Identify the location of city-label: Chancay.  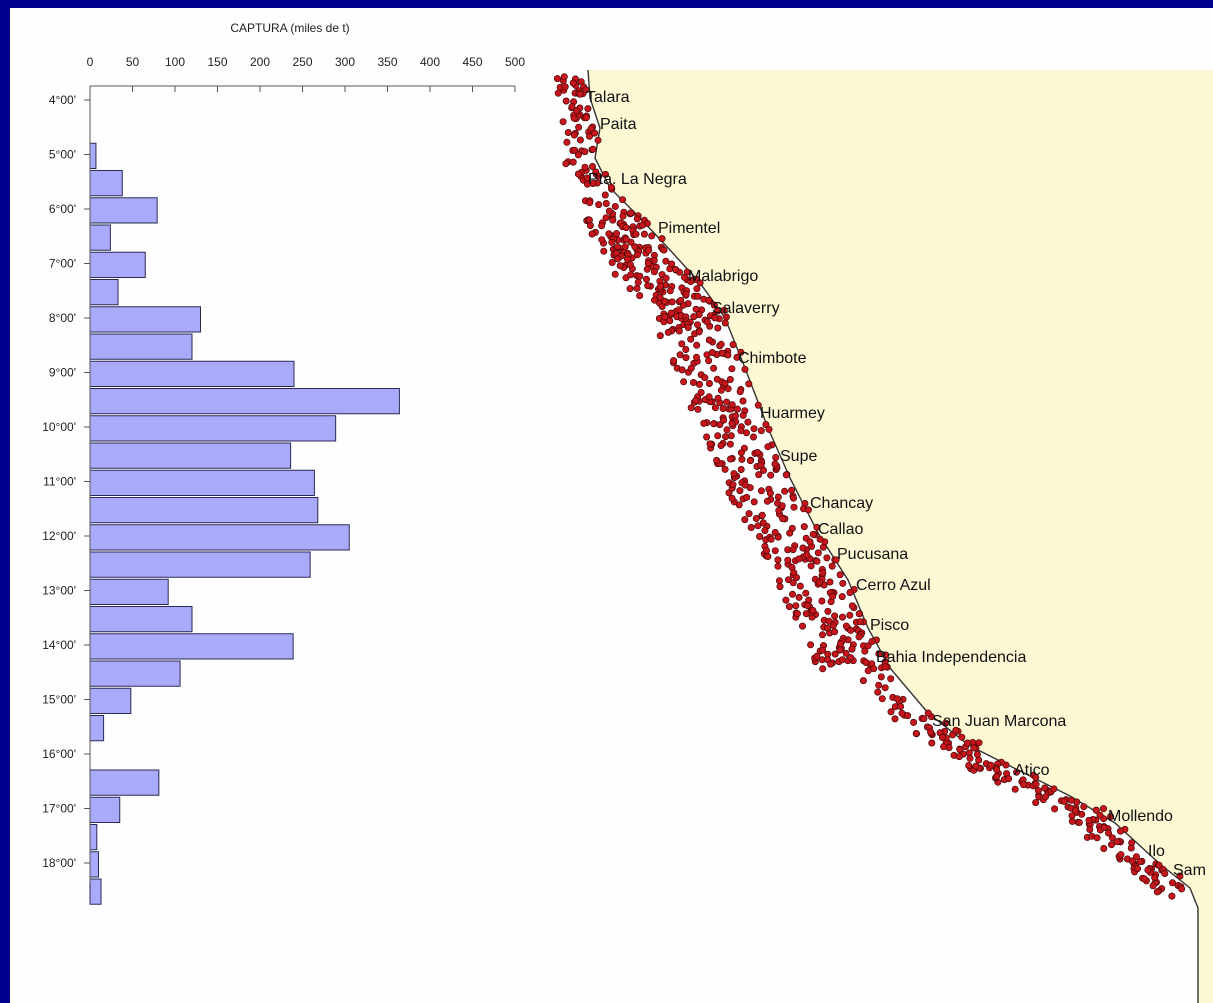
(841, 503).